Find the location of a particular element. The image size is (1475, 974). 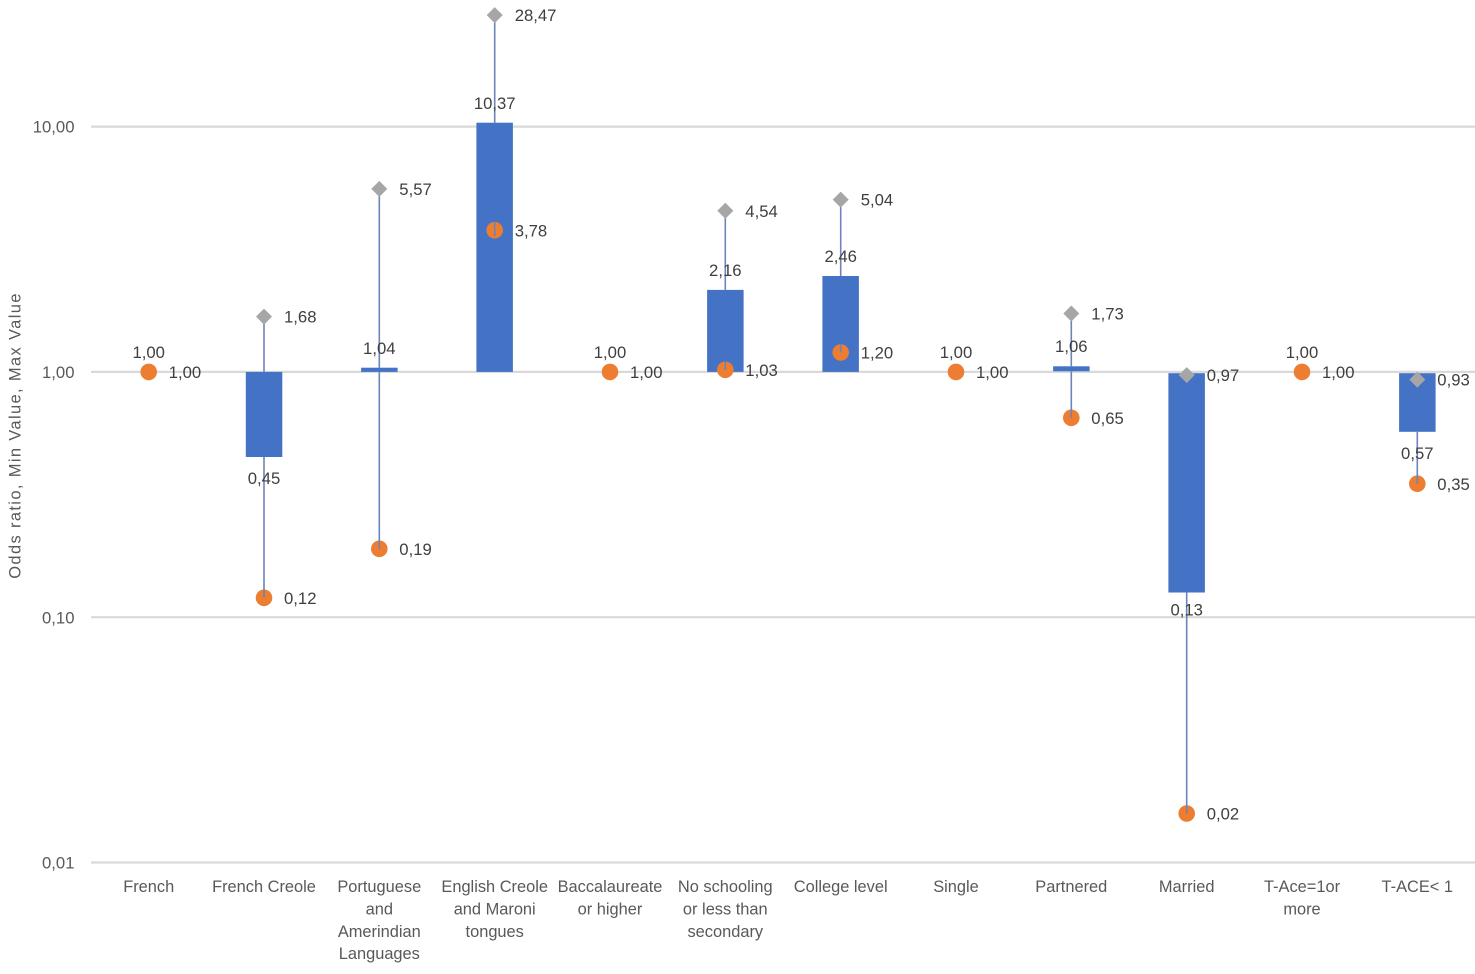

svg-text: 0,65 is located at coordinates (1107, 418).